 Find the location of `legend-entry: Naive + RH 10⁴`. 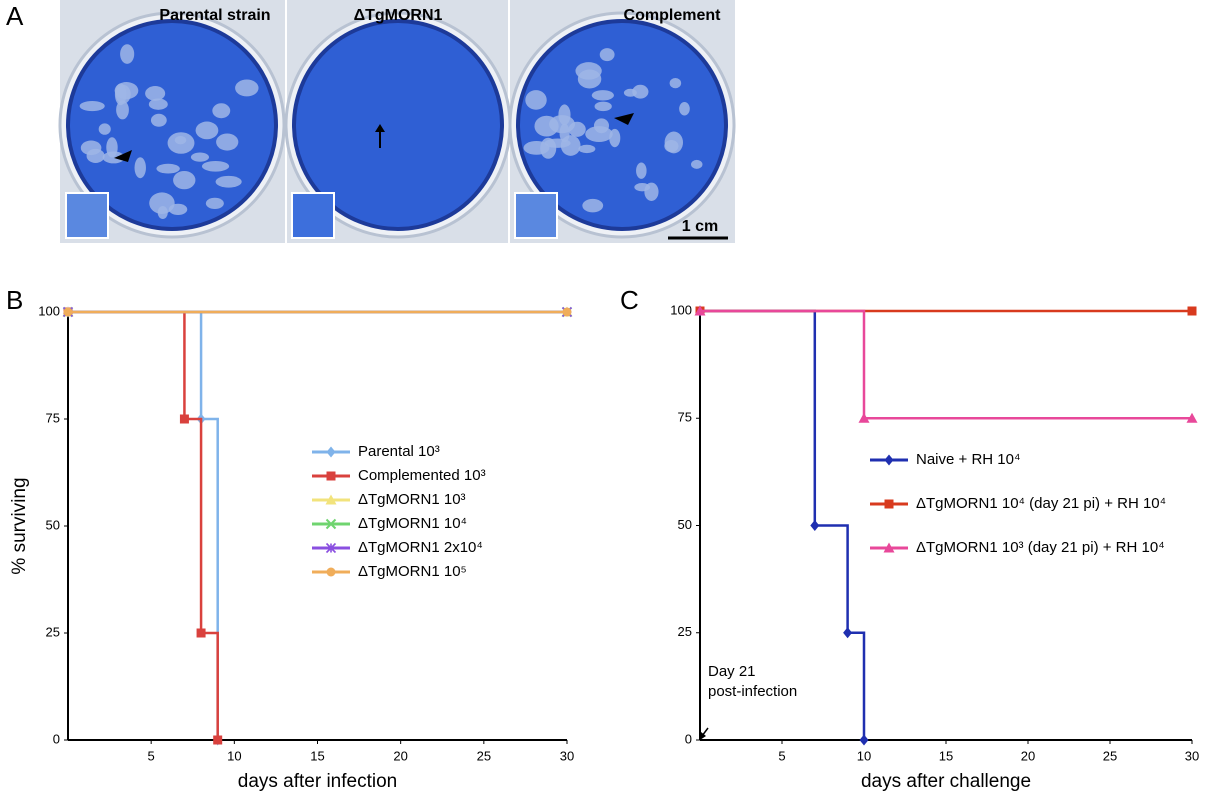

legend-entry: Naive + RH 10⁴ is located at coordinates (968, 459).